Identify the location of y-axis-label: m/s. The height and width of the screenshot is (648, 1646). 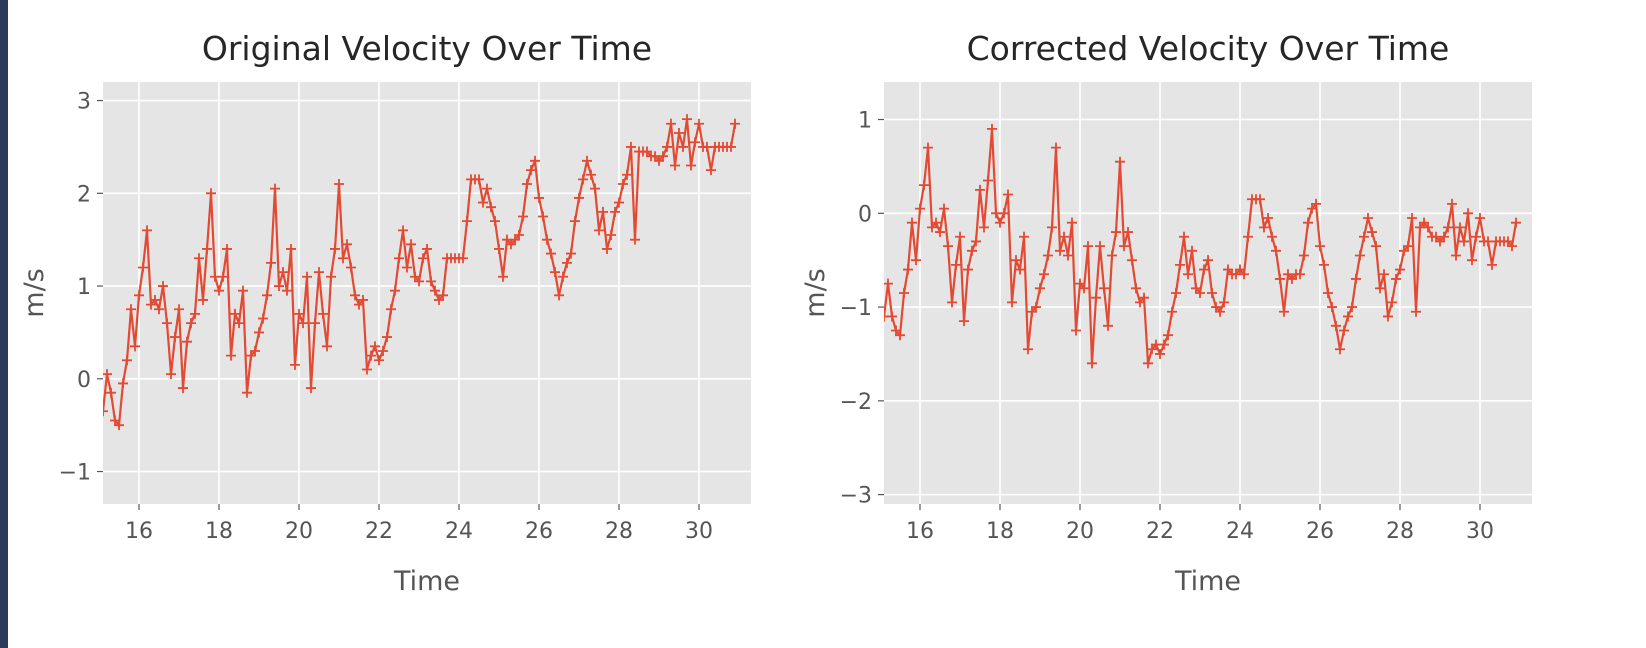
(815, 292).